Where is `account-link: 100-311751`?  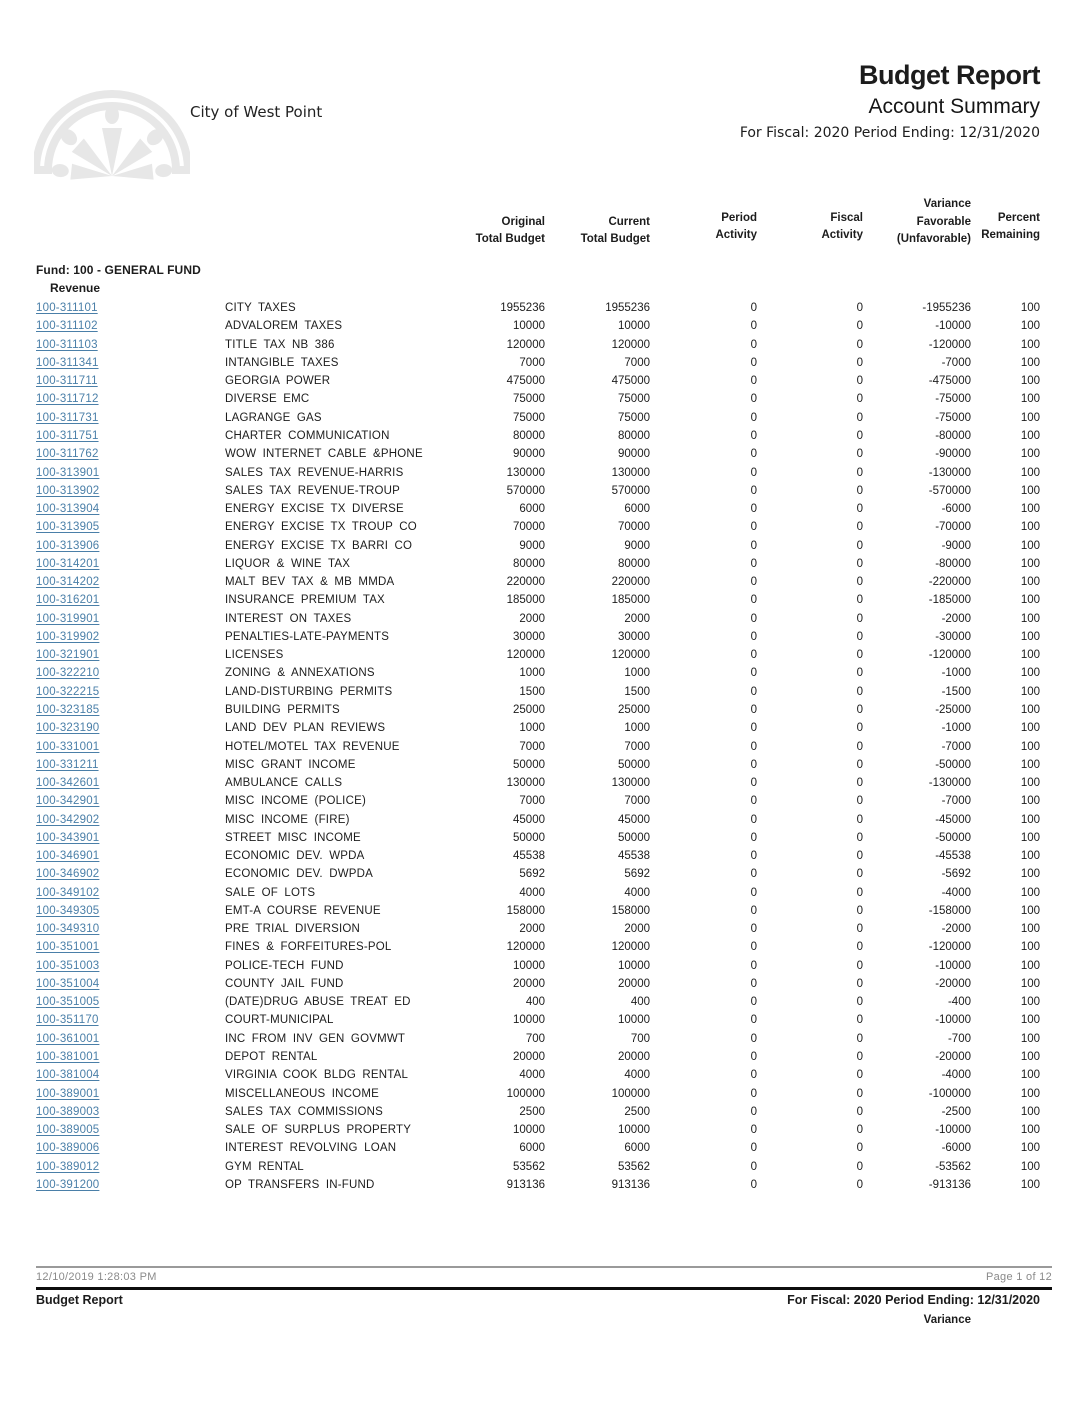
account-link: 100-311751 is located at coordinates (67, 435).